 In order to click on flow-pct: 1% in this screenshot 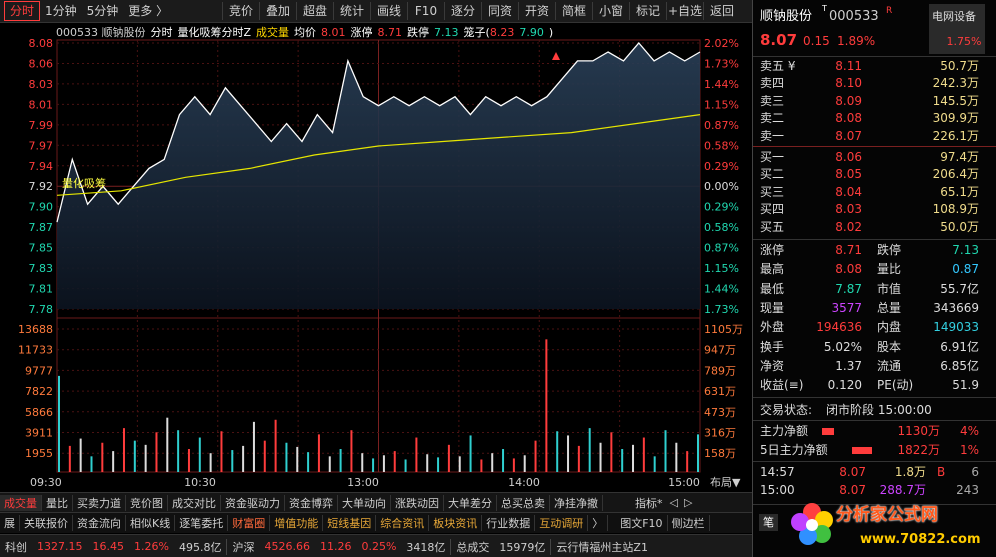, I will do `click(969, 450)`.